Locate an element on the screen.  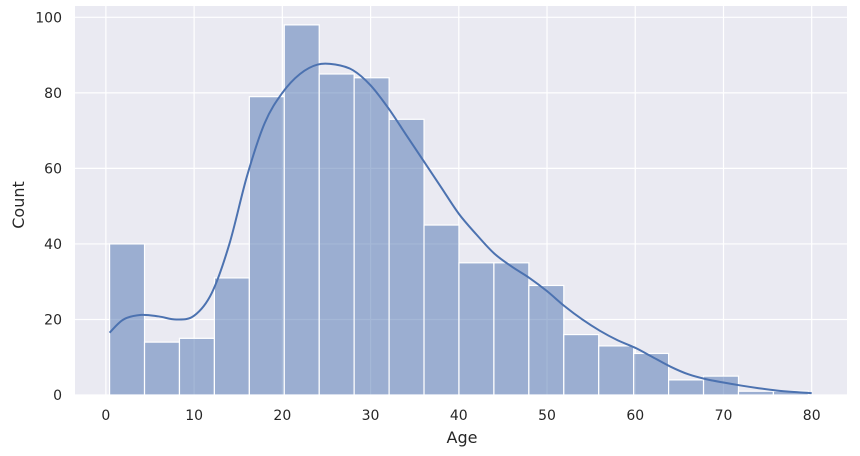
y-axis-tick-labels: 0 20 40 60 80 100 is located at coordinates (48, 207).